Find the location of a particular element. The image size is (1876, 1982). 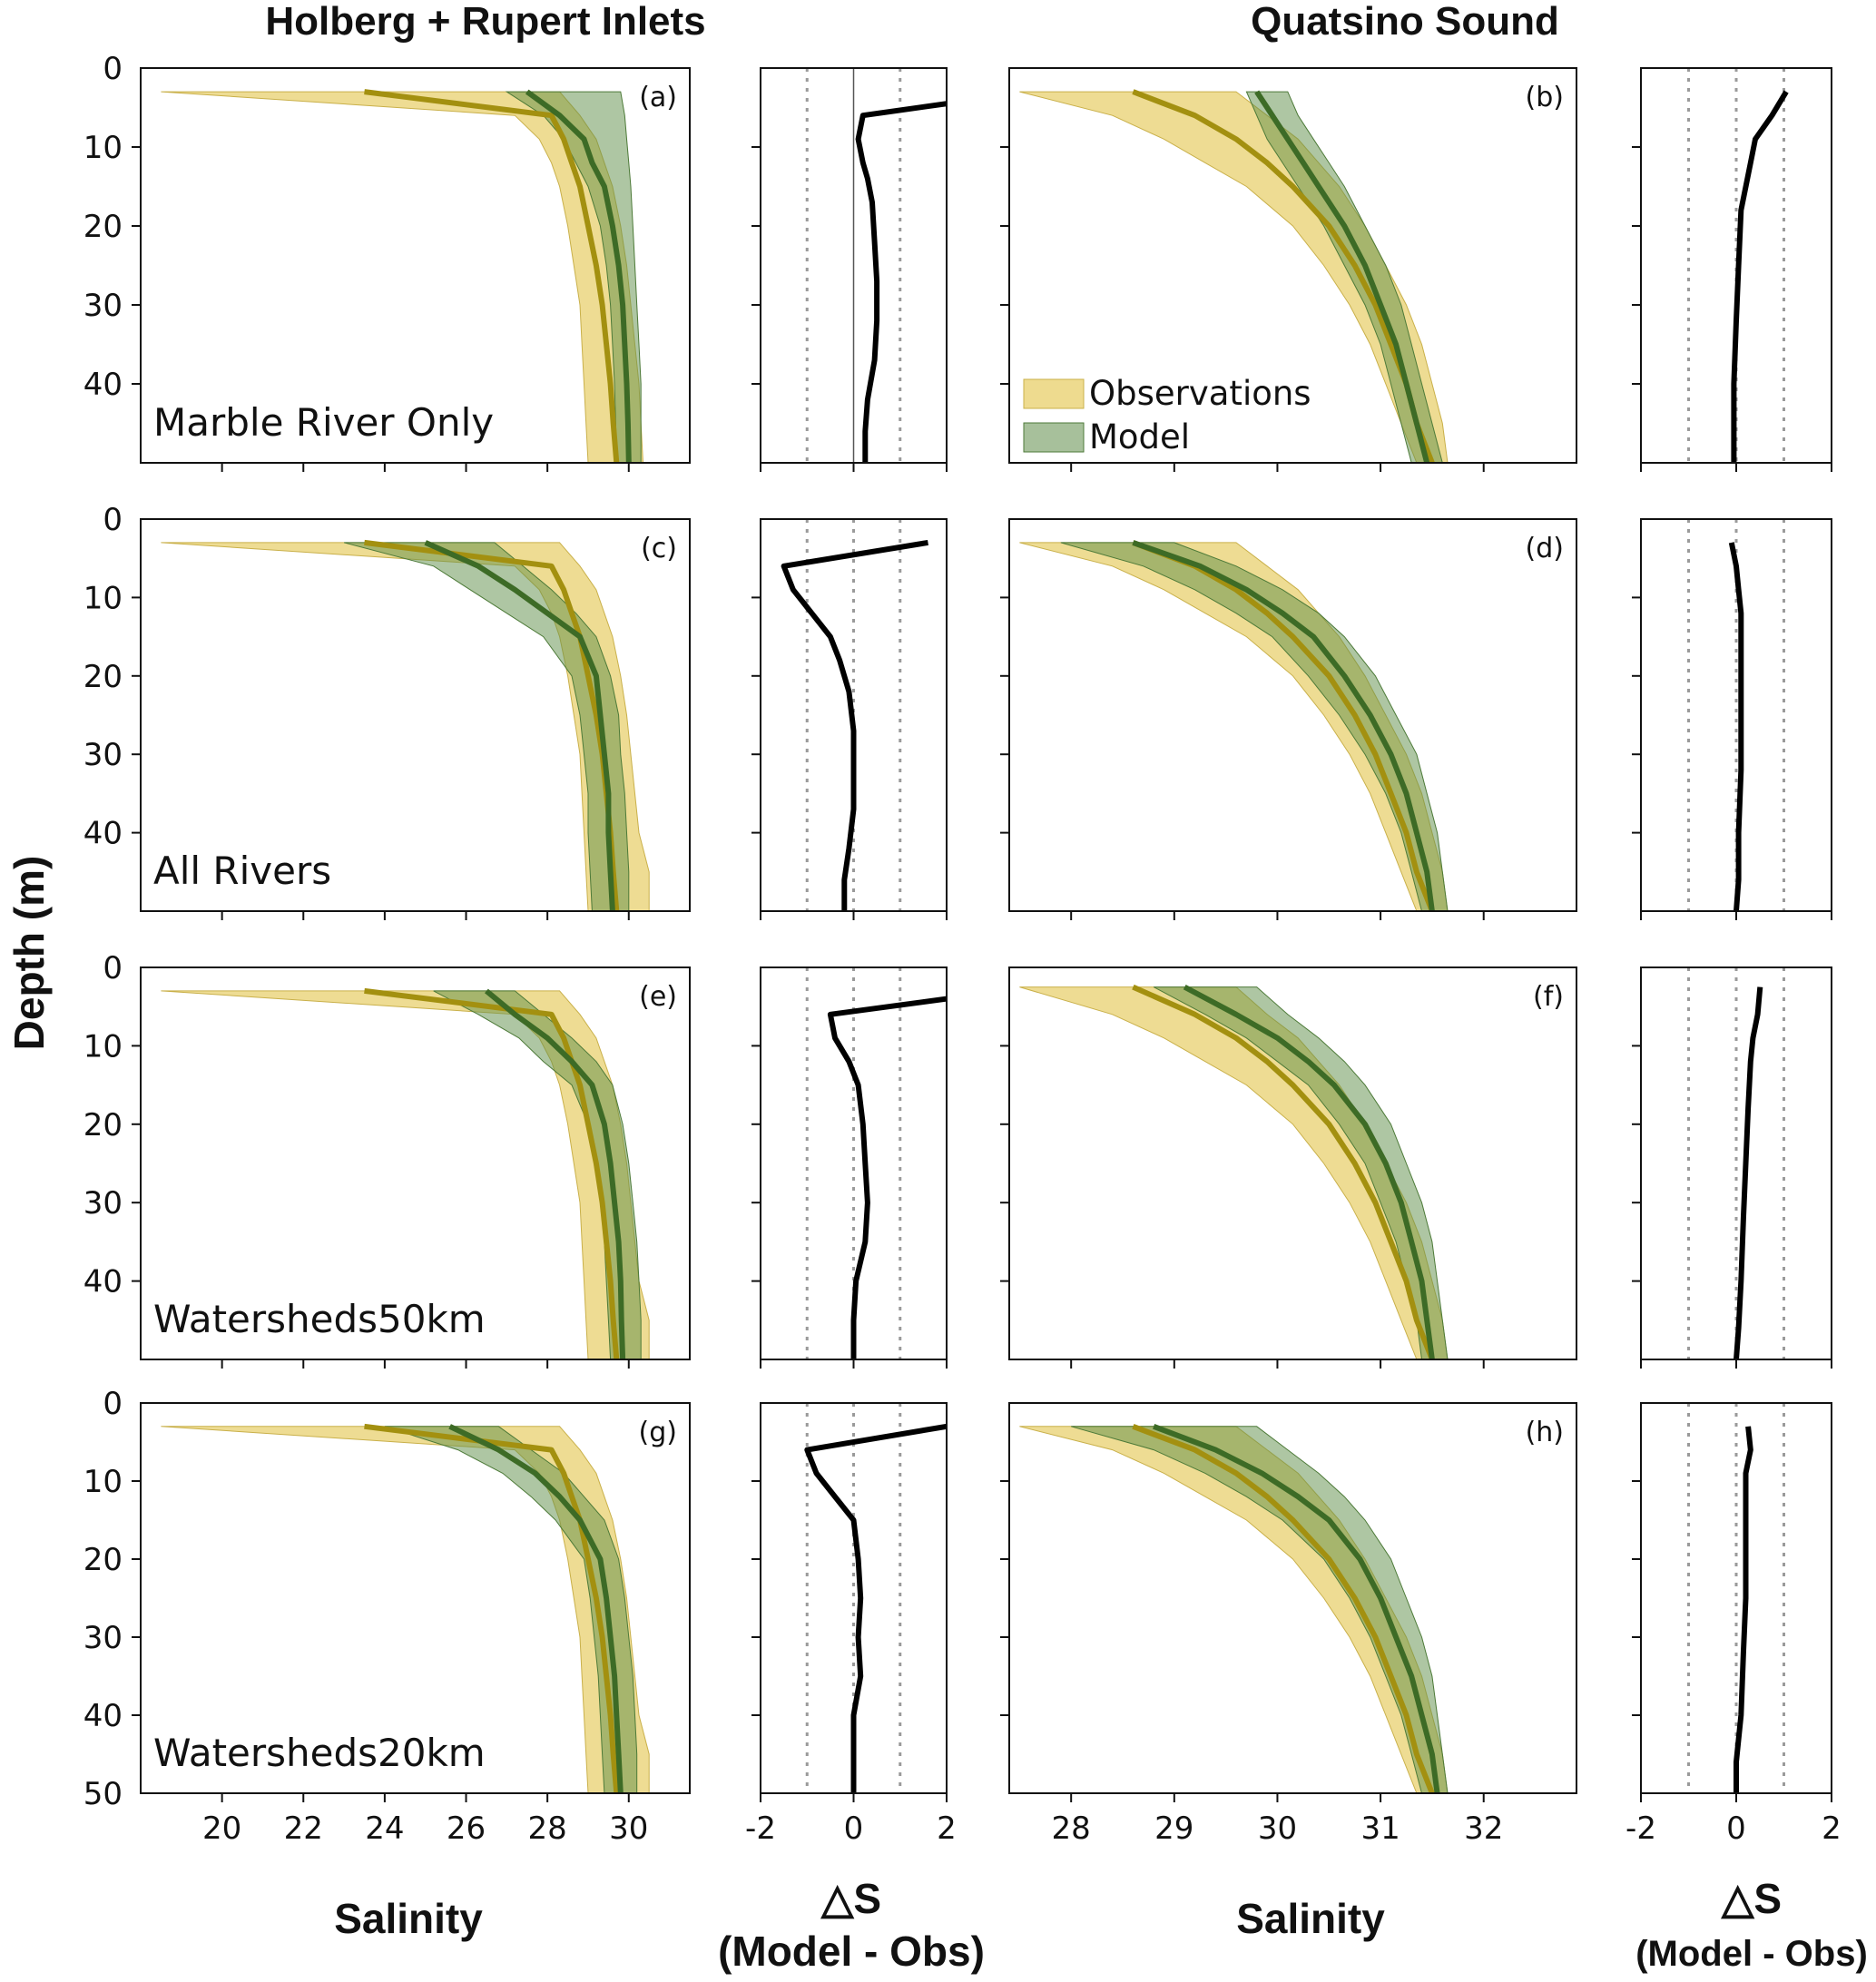

panel-r3-c1-frame is located at coordinates (416, 1163).